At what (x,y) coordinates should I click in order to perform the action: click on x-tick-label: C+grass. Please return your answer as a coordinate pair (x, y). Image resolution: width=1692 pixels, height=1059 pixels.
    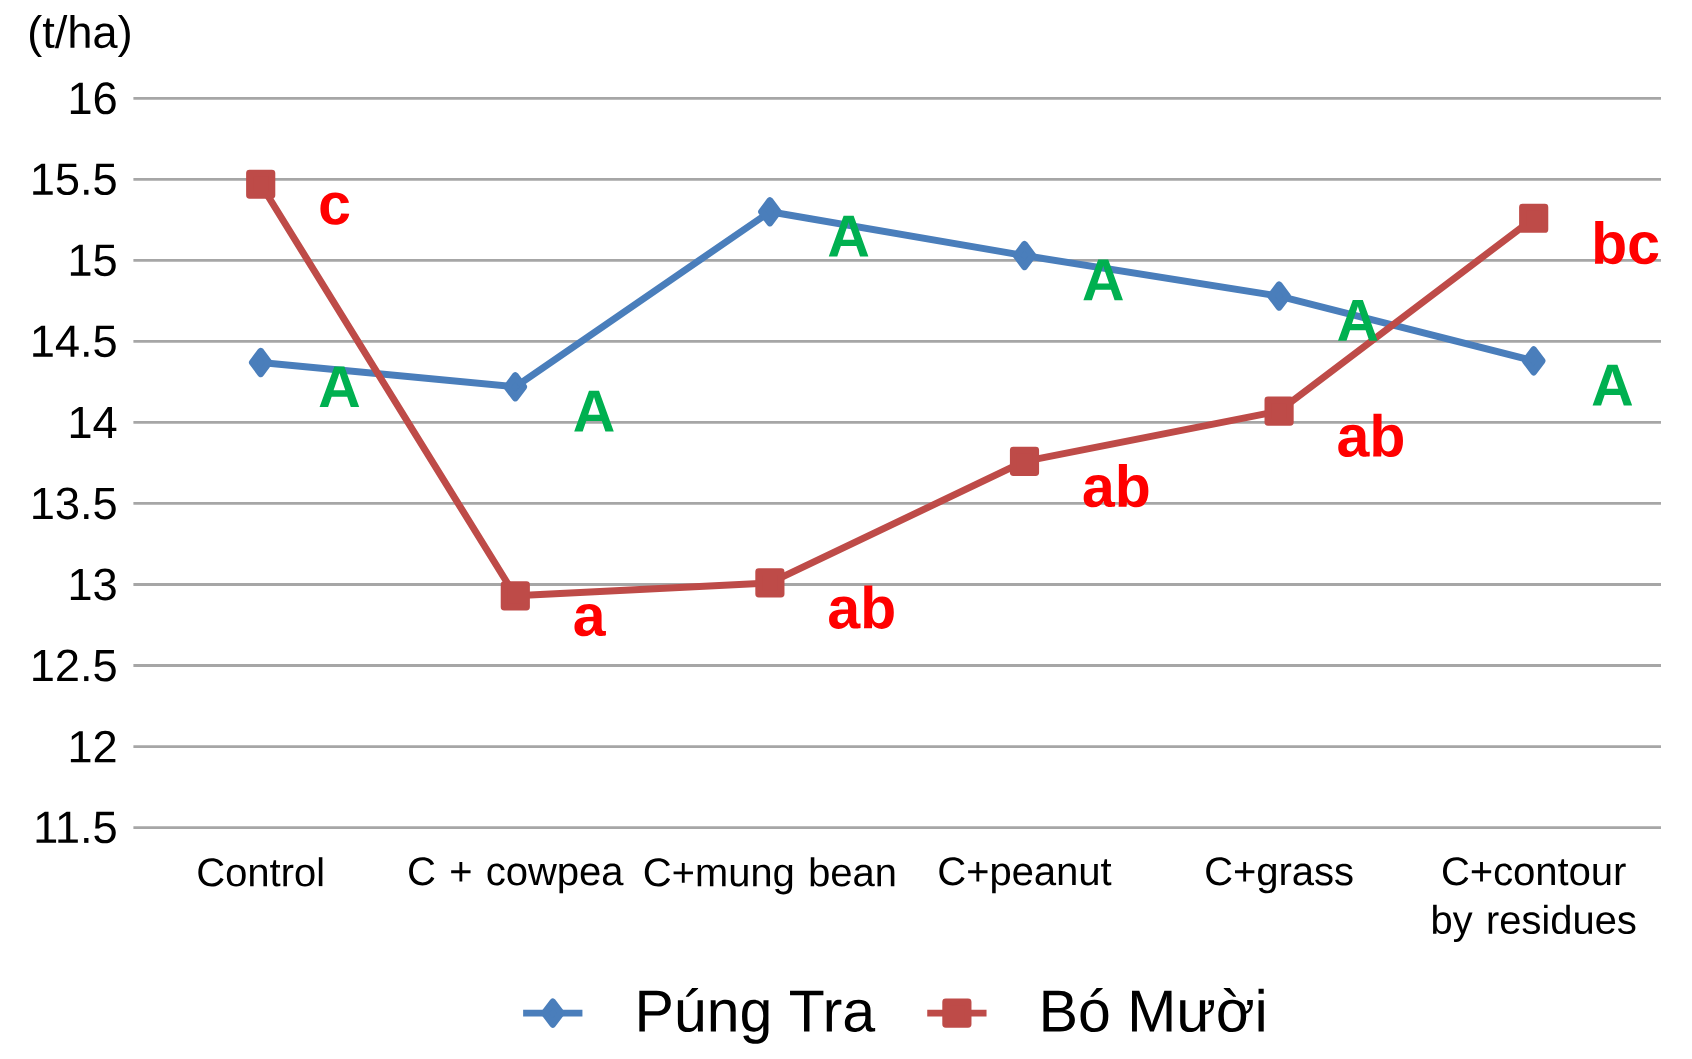
    Looking at the image, I should click on (1279, 875).